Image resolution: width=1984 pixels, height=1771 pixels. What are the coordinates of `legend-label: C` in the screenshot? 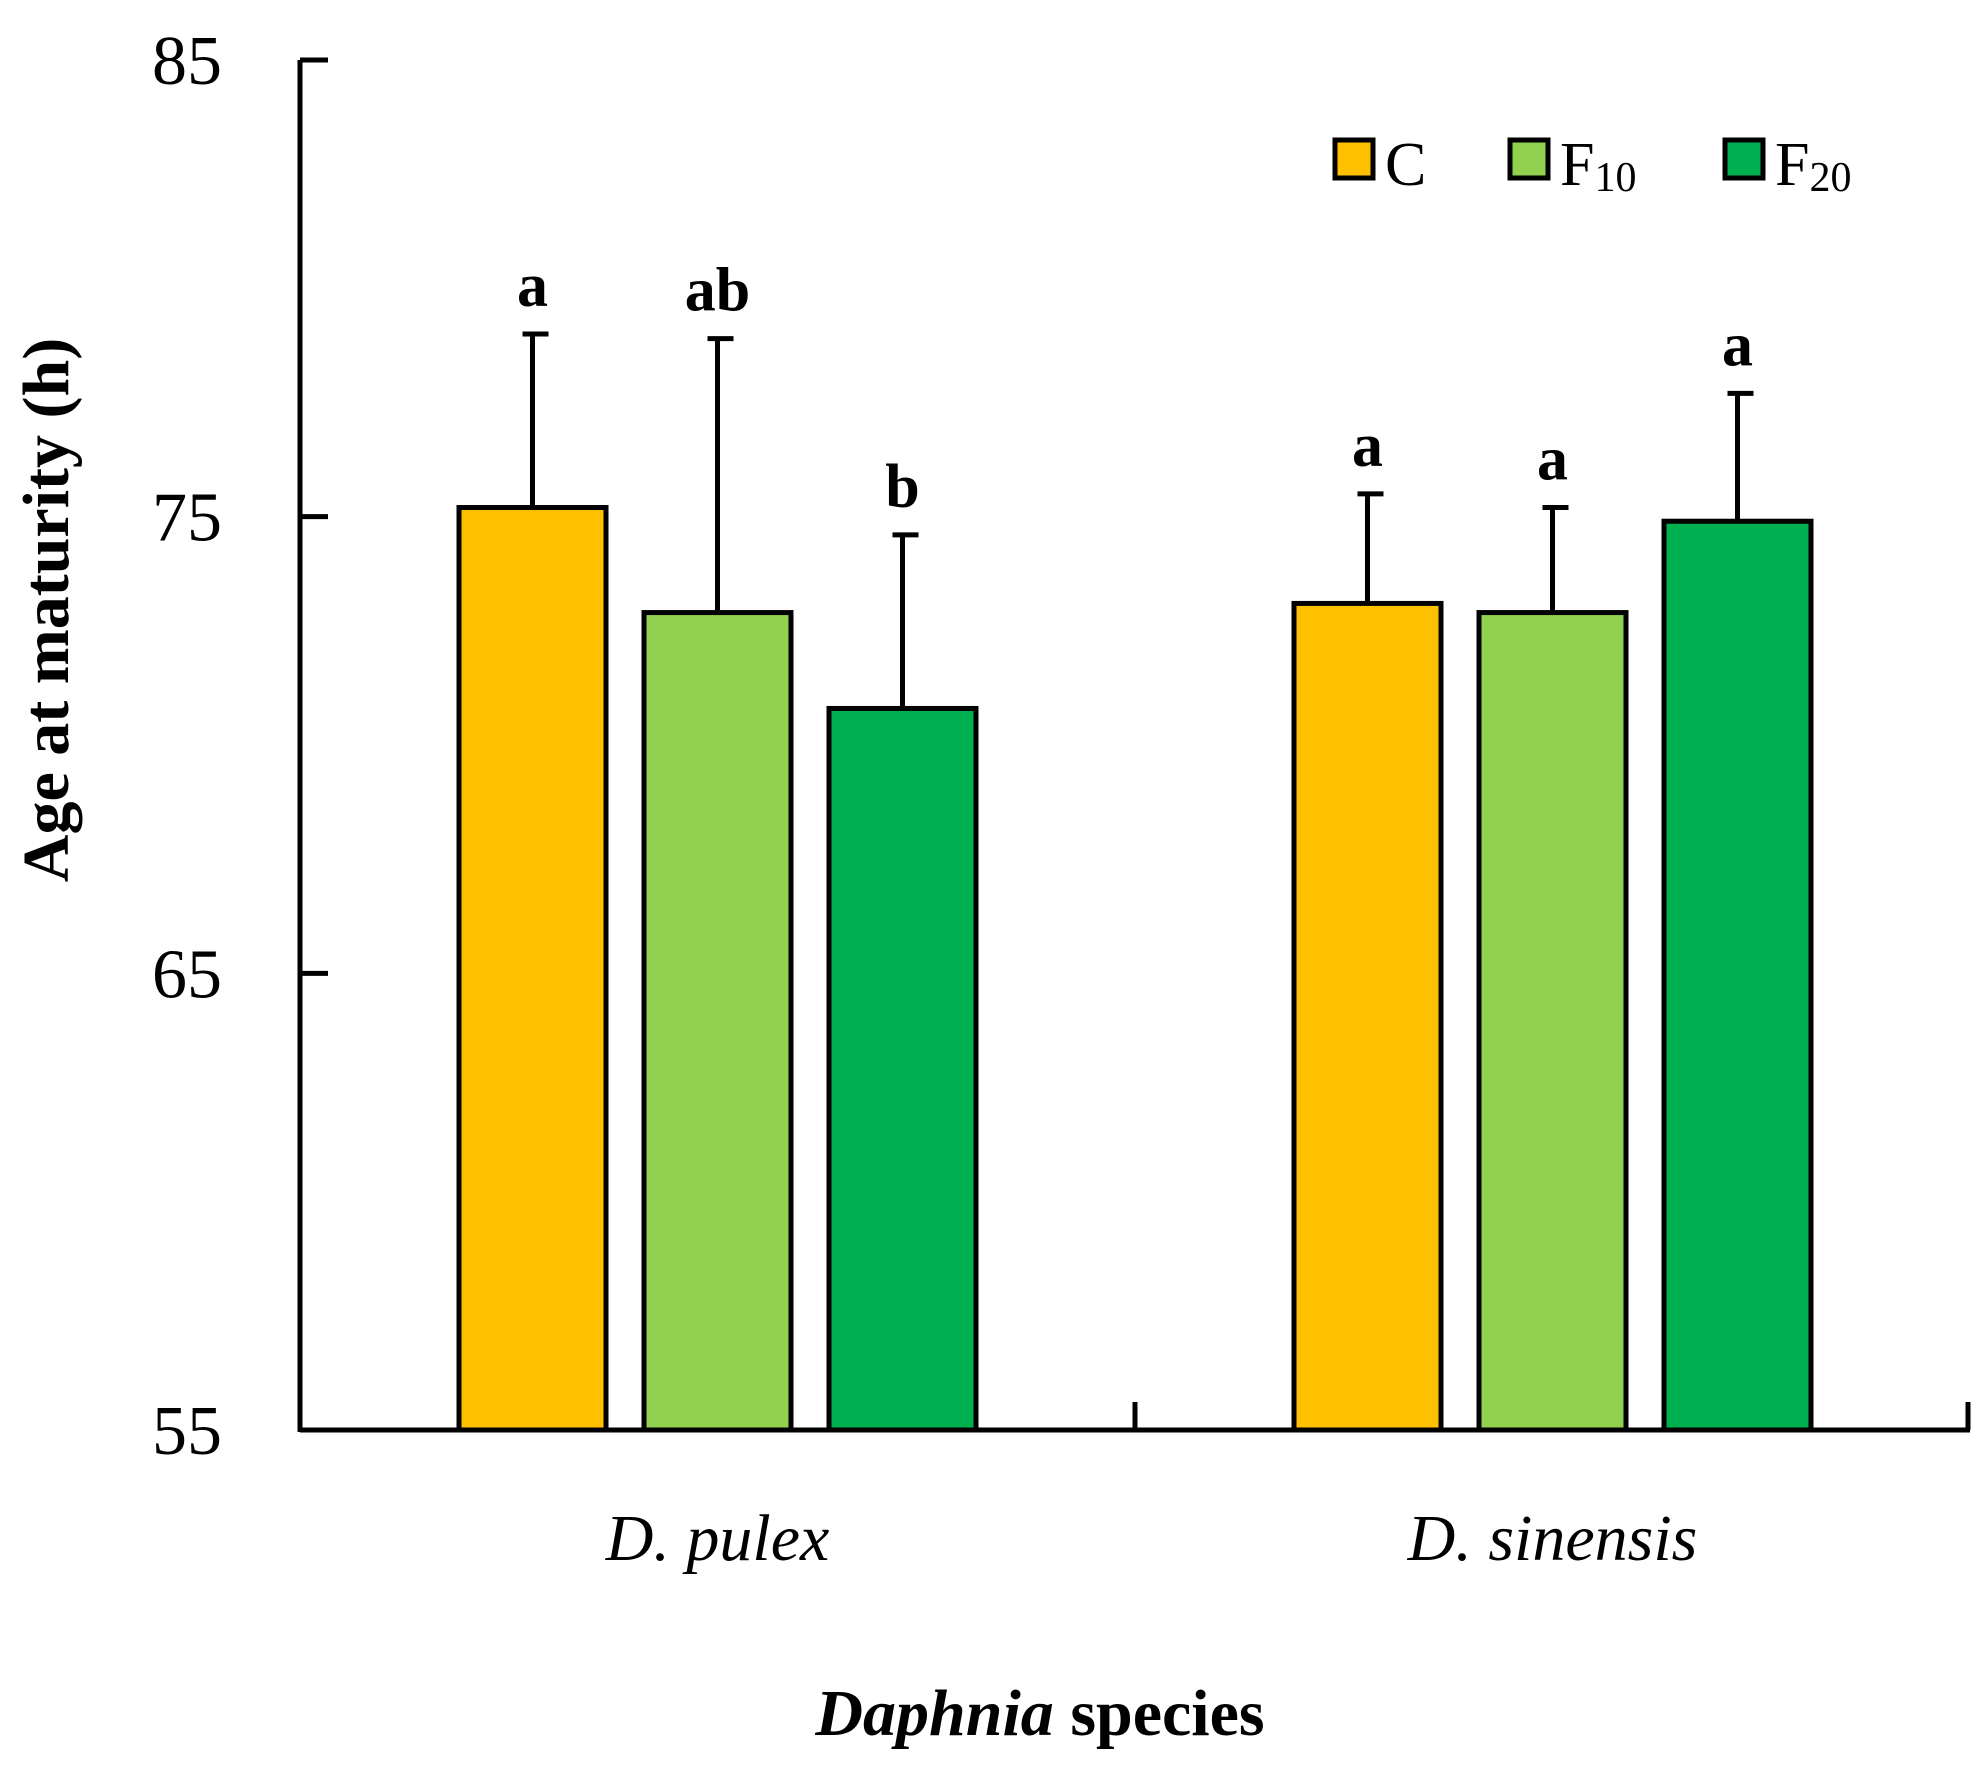 It's located at (1405, 165).